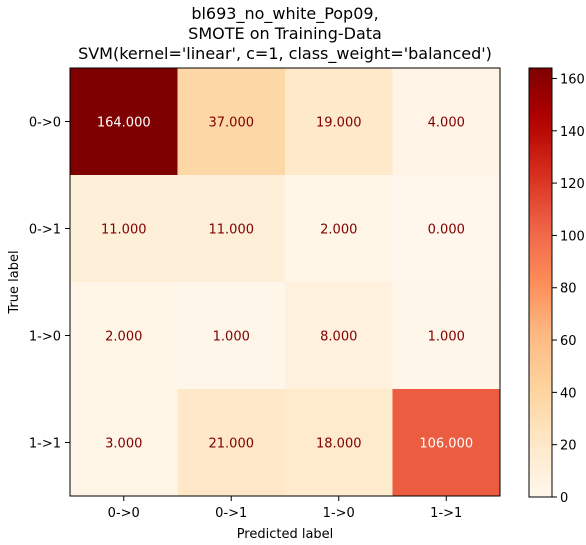  I want to click on cell-value-label: 21.000, so click(232, 444).